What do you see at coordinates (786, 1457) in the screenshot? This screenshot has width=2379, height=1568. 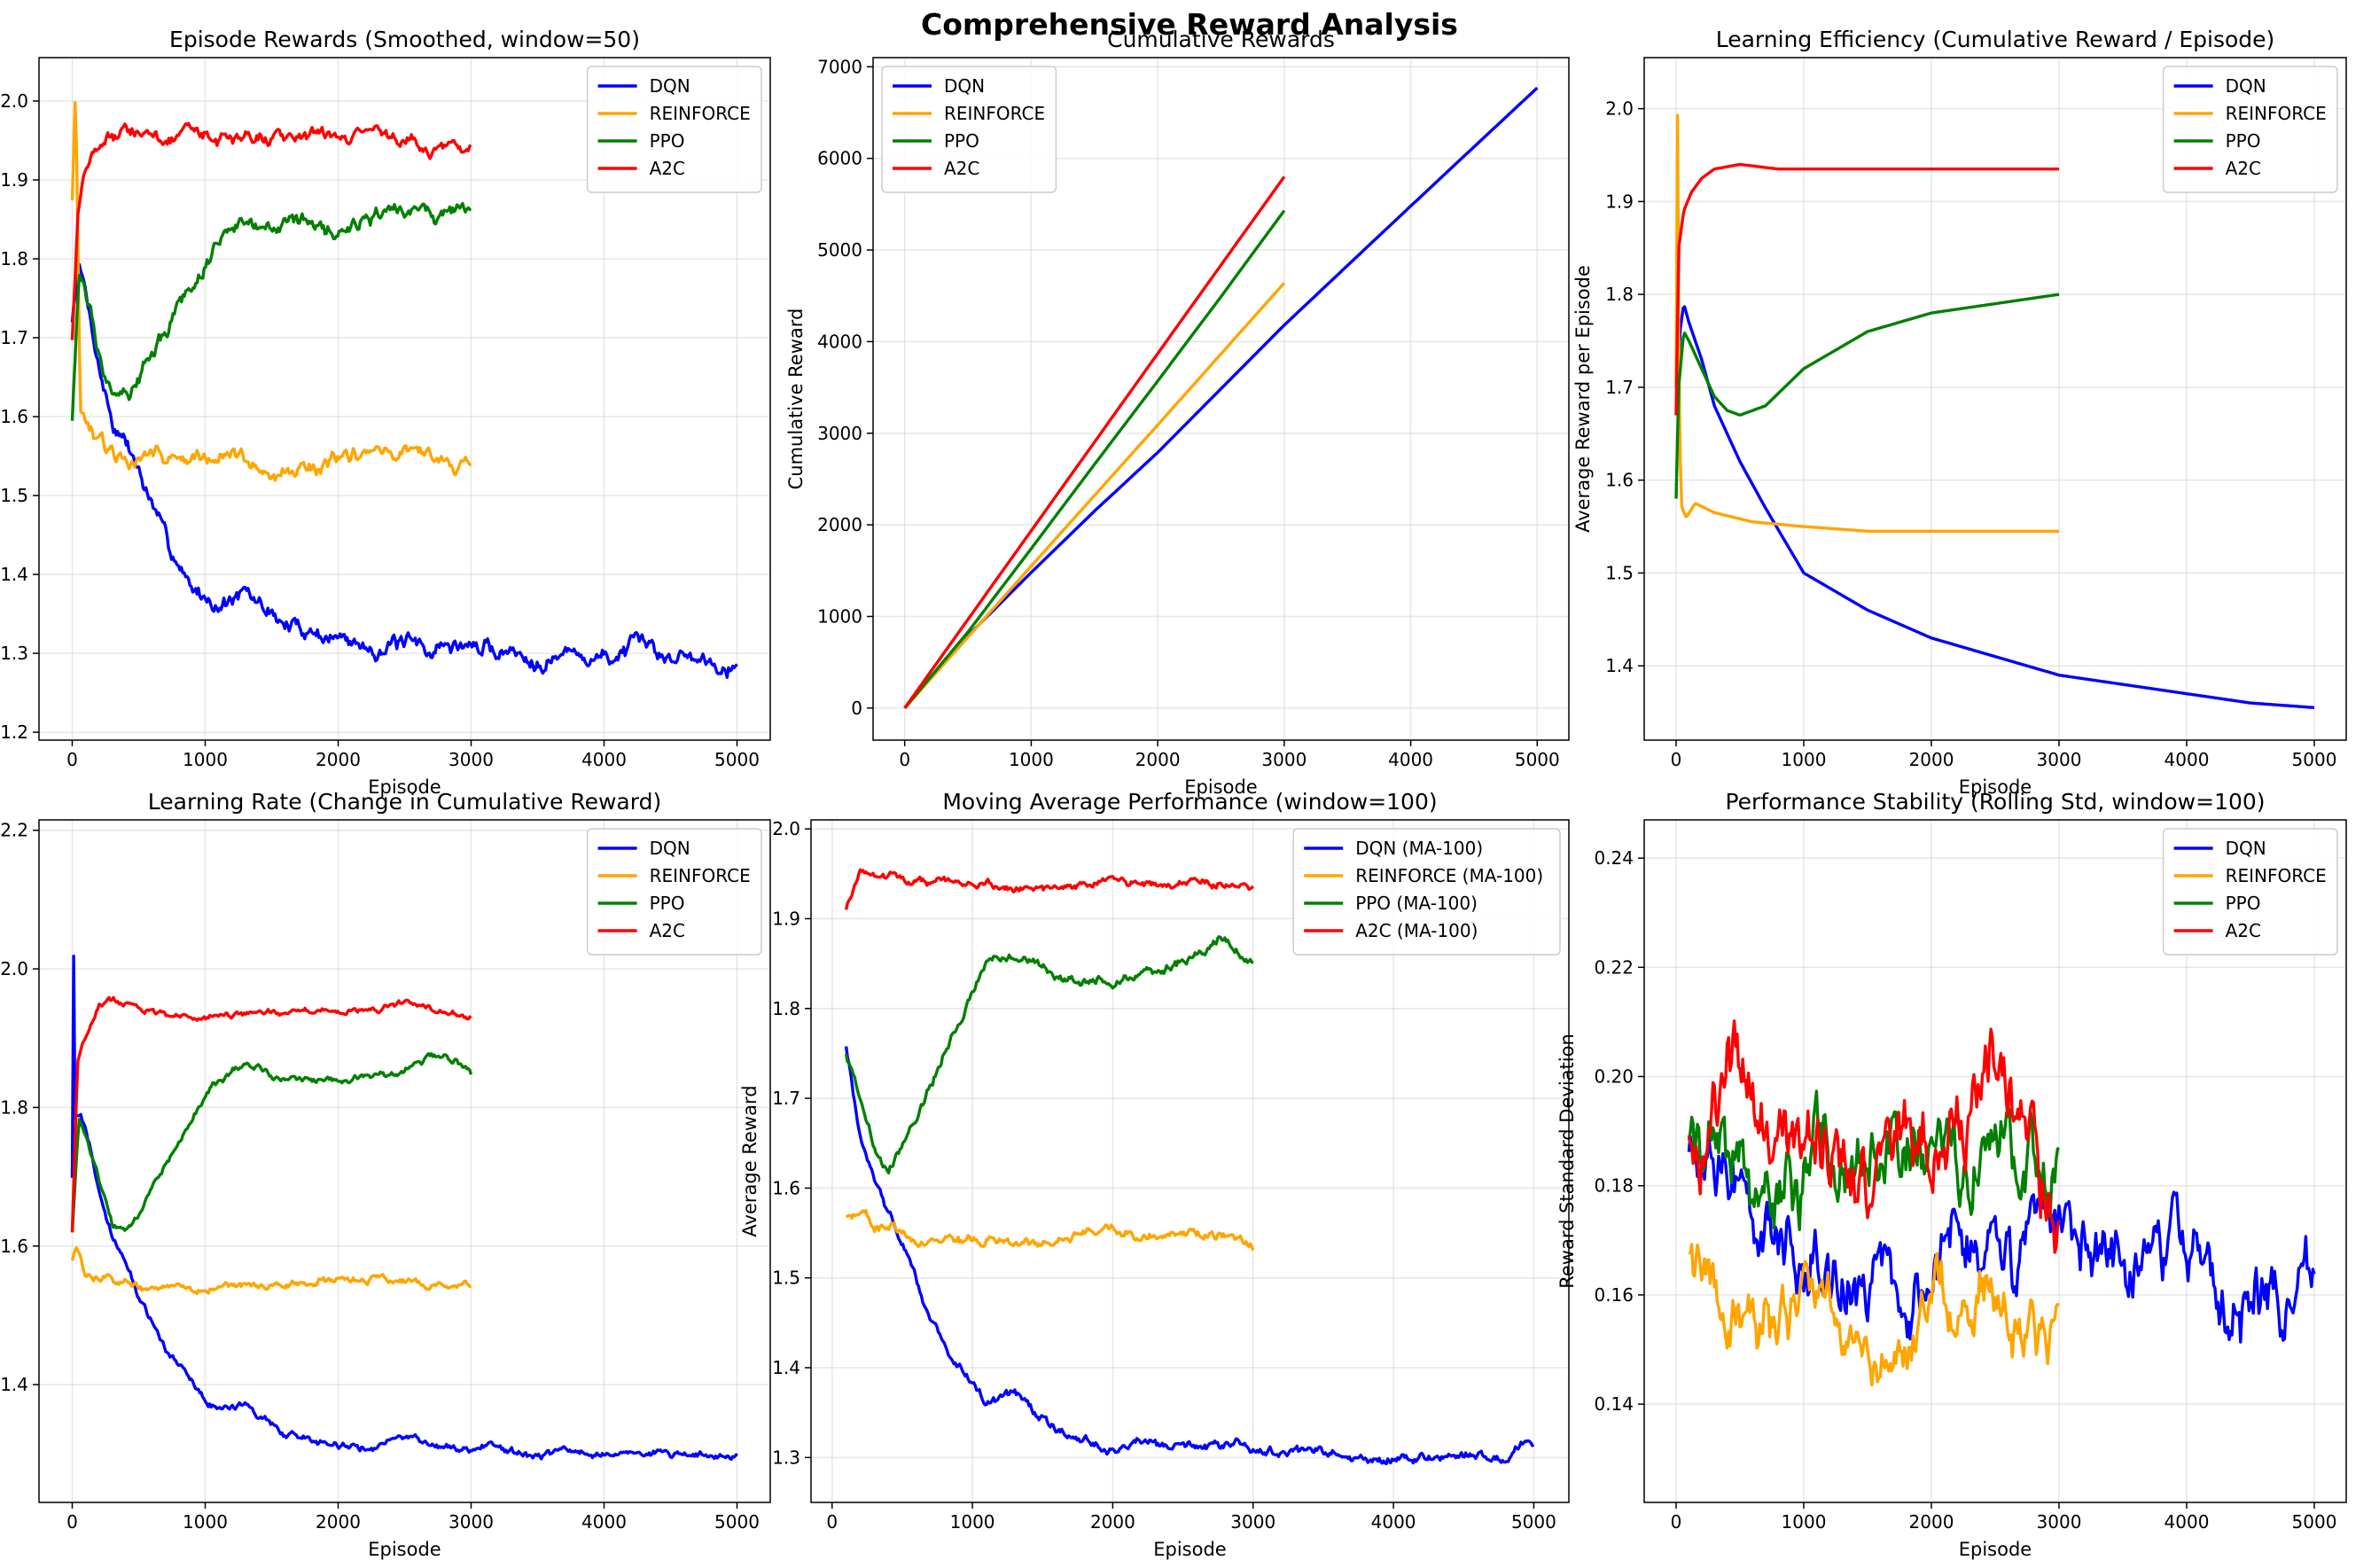 I see `y-tick-label: 1.3` at bounding box center [786, 1457].